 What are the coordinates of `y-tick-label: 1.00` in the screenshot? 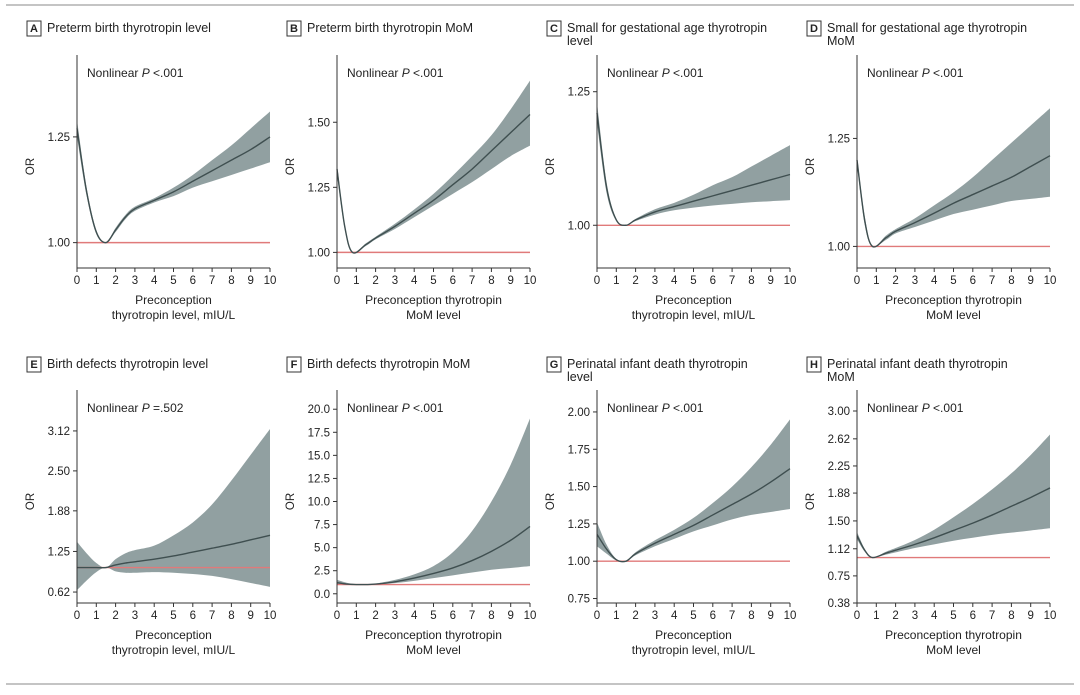 It's located at (839, 247).